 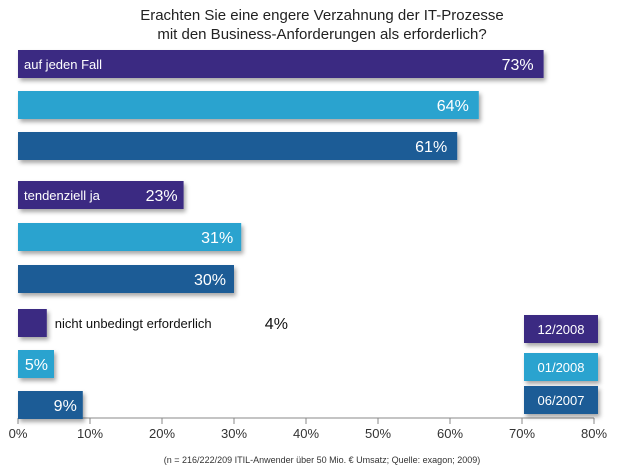 I want to click on data-label: 23%, so click(x=162, y=196).